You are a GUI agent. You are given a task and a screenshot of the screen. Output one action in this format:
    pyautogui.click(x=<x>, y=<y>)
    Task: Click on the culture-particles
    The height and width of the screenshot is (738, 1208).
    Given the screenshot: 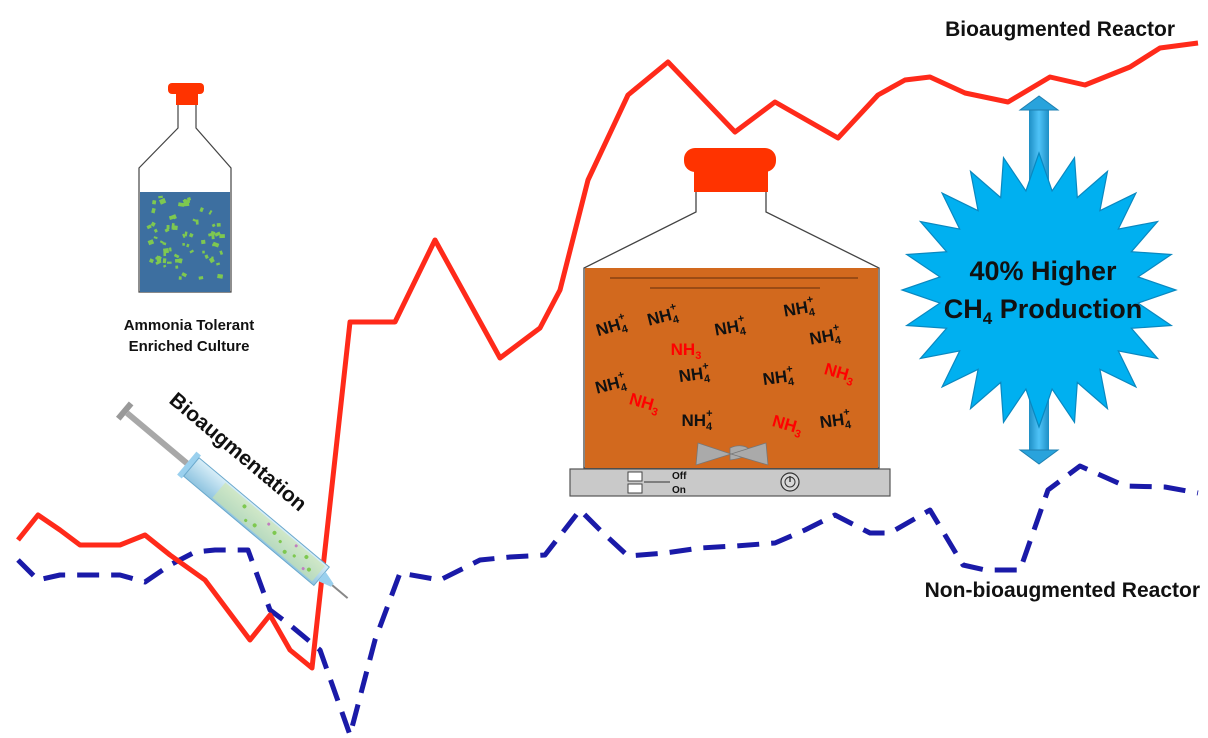 What is the action you would take?
    pyautogui.click(x=185, y=237)
    